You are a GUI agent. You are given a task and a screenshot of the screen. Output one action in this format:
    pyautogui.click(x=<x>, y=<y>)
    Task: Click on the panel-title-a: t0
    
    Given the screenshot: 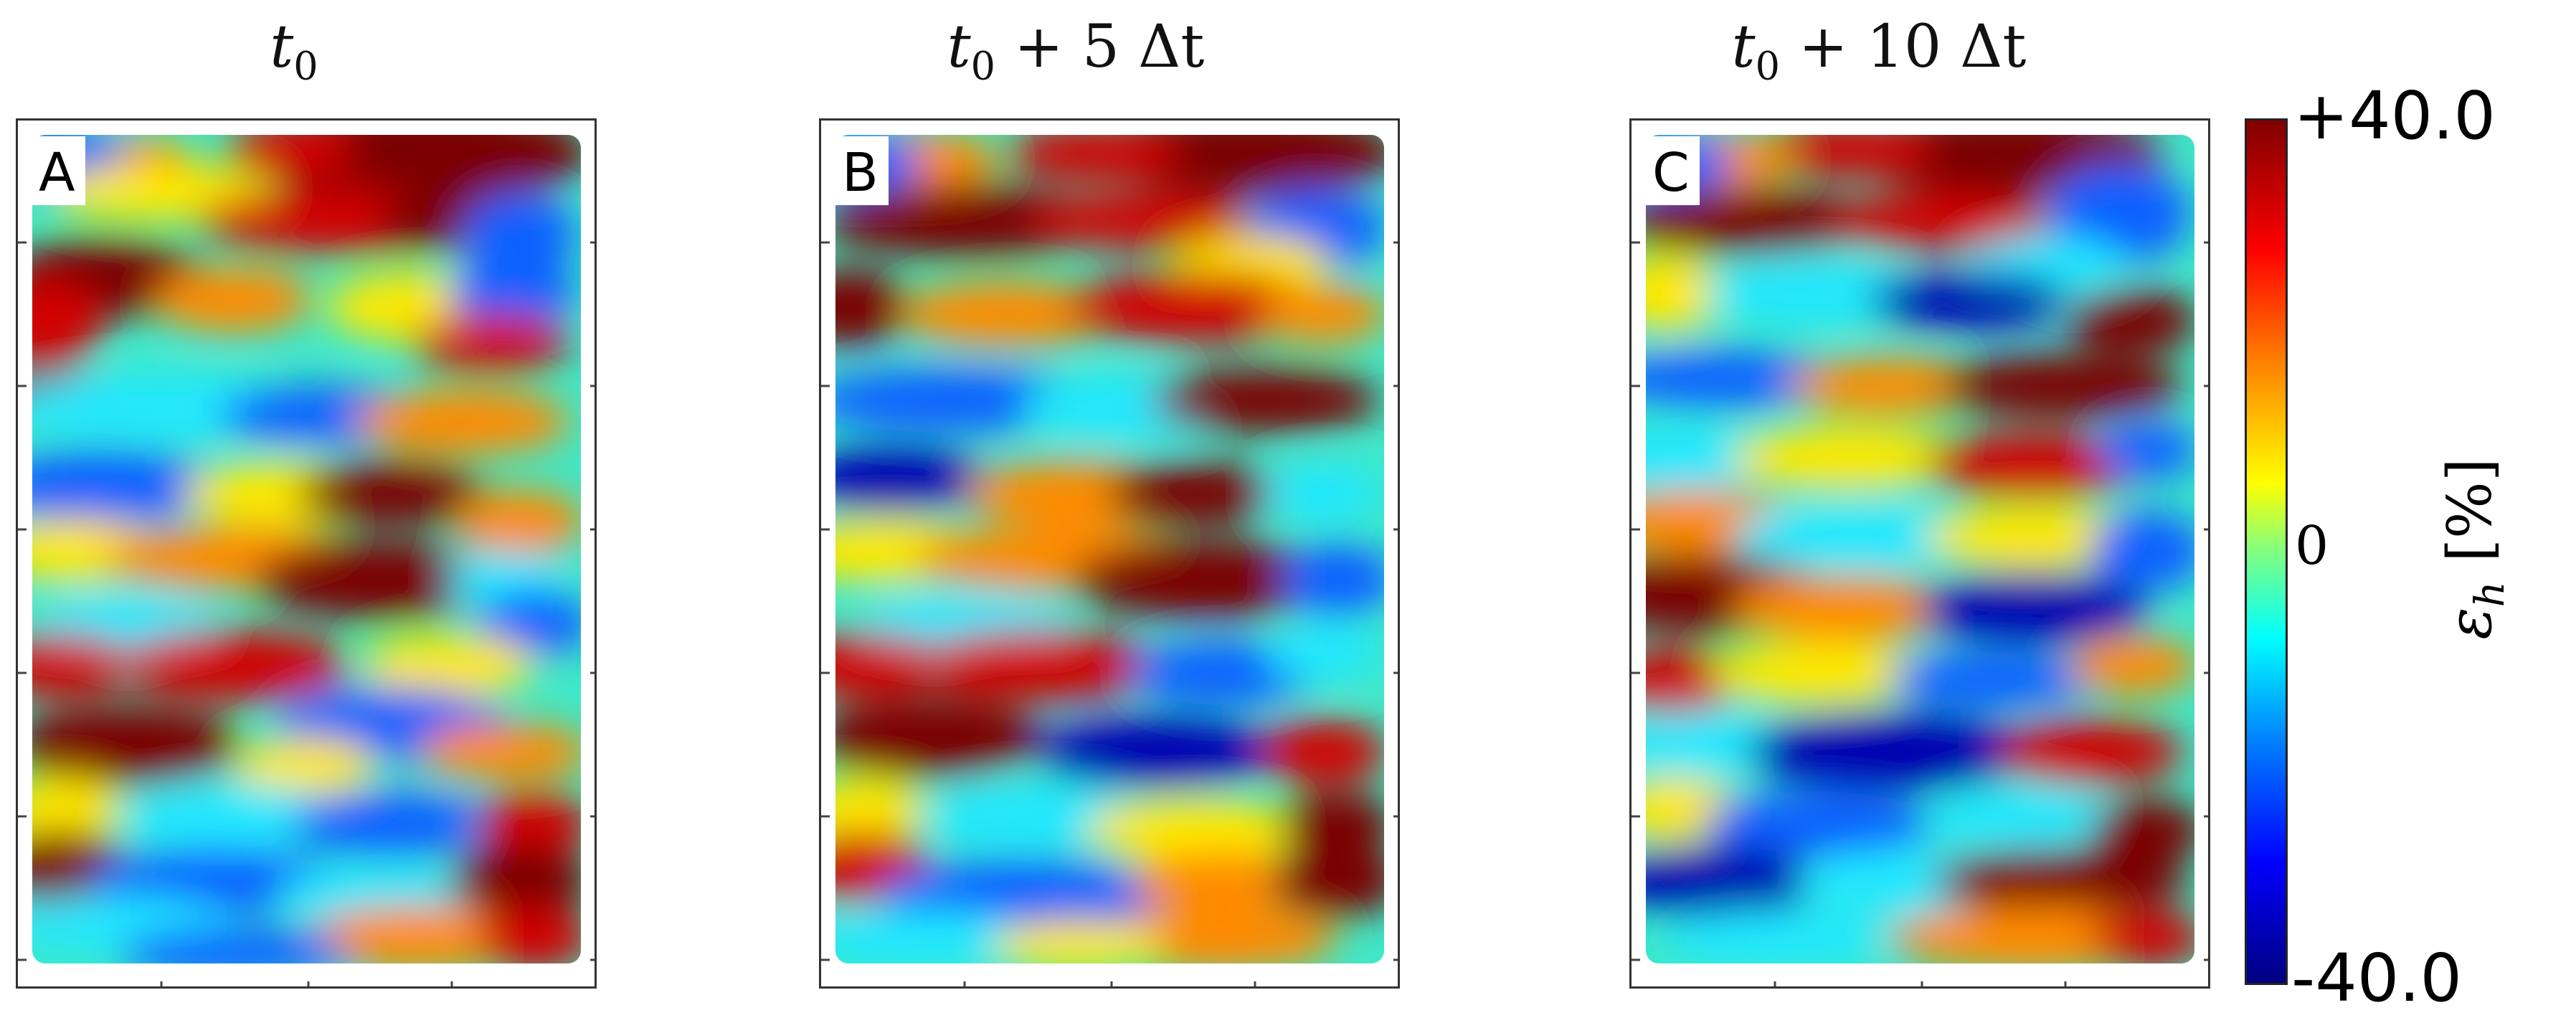 What is the action you would take?
    pyautogui.click(x=294, y=51)
    